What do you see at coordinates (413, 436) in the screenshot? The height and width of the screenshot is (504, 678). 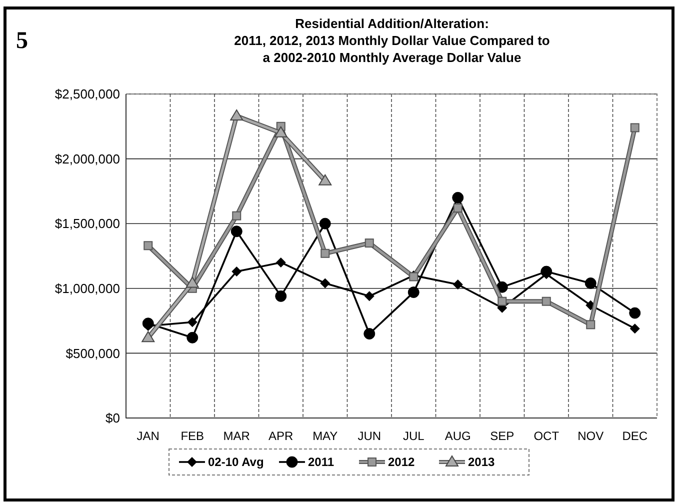 I see `x-tick-label: JUL` at bounding box center [413, 436].